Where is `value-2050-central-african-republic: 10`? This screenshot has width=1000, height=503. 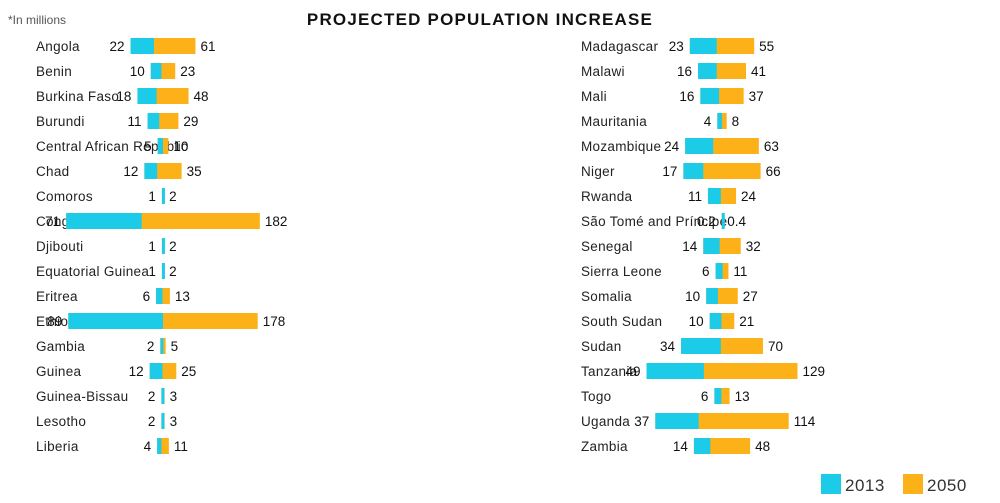
value-2050-central-african-republic: 10 is located at coordinates (180, 146).